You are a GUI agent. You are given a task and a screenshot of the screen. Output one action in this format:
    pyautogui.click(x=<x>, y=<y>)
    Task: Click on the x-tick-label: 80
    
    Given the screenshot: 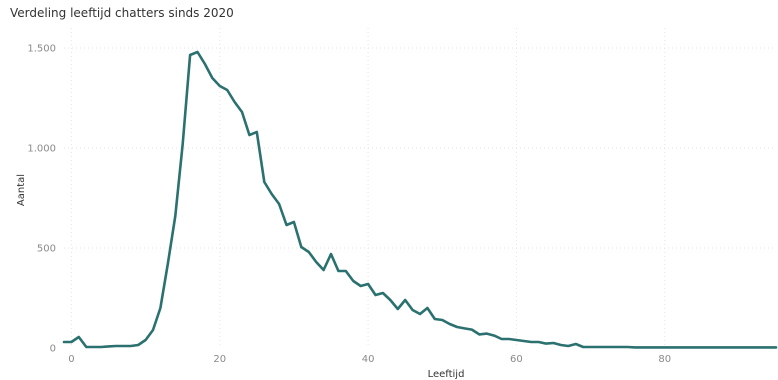 What is the action you would take?
    pyautogui.click(x=664, y=359)
    